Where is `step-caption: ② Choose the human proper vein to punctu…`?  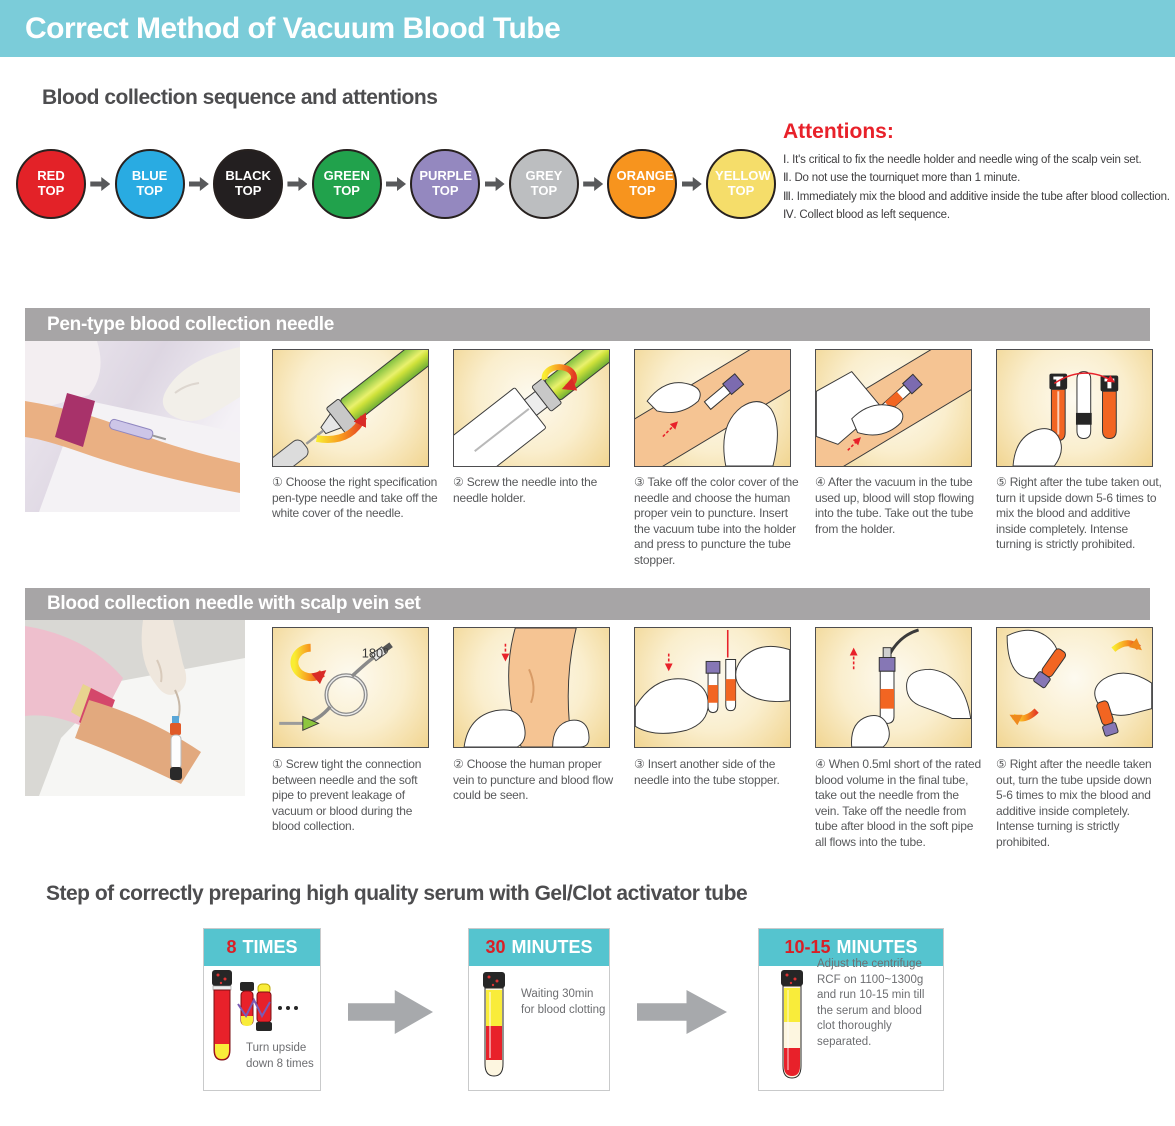
step-caption: ② Choose the human proper vein to punctu… is located at coordinates (533, 780).